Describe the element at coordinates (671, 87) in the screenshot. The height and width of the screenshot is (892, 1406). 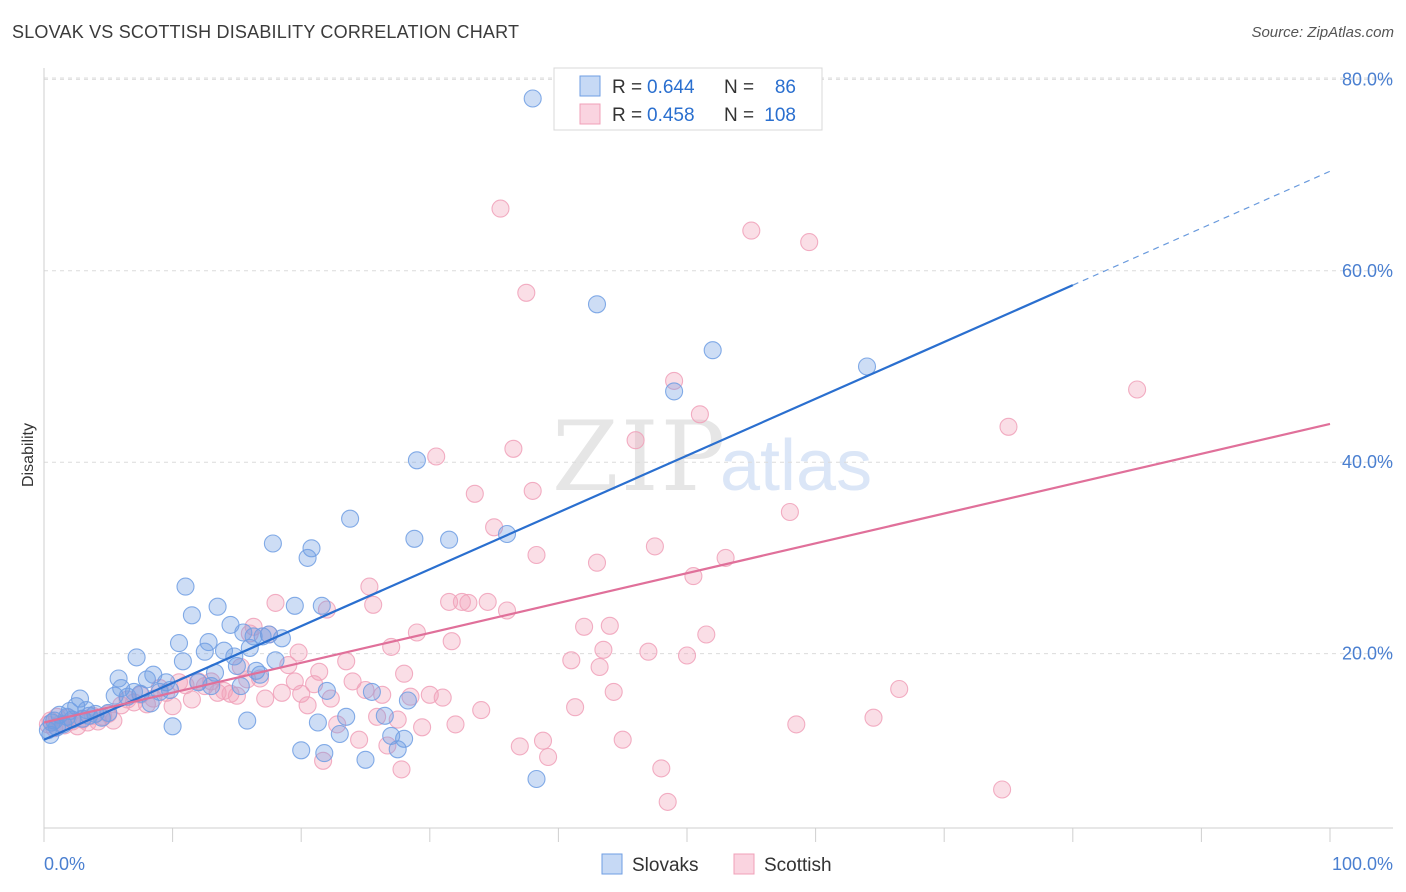
I see `legend-r-value-slovaks: 0.644` at that location.